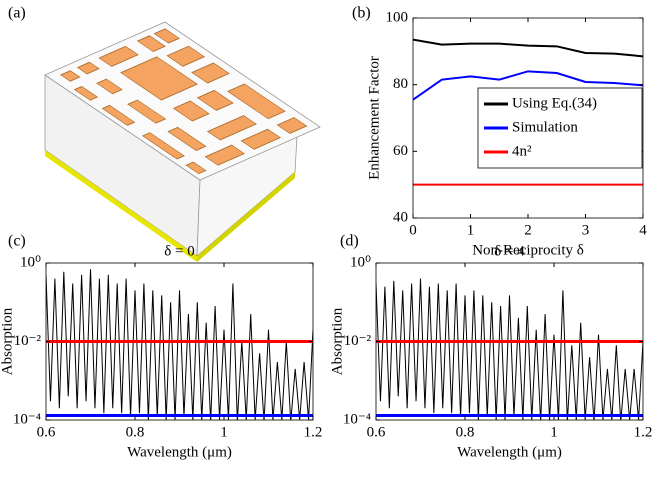 The image size is (671, 489). What do you see at coordinates (361, 13) in the screenshot?
I see `panel-label: (b)` at bounding box center [361, 13].